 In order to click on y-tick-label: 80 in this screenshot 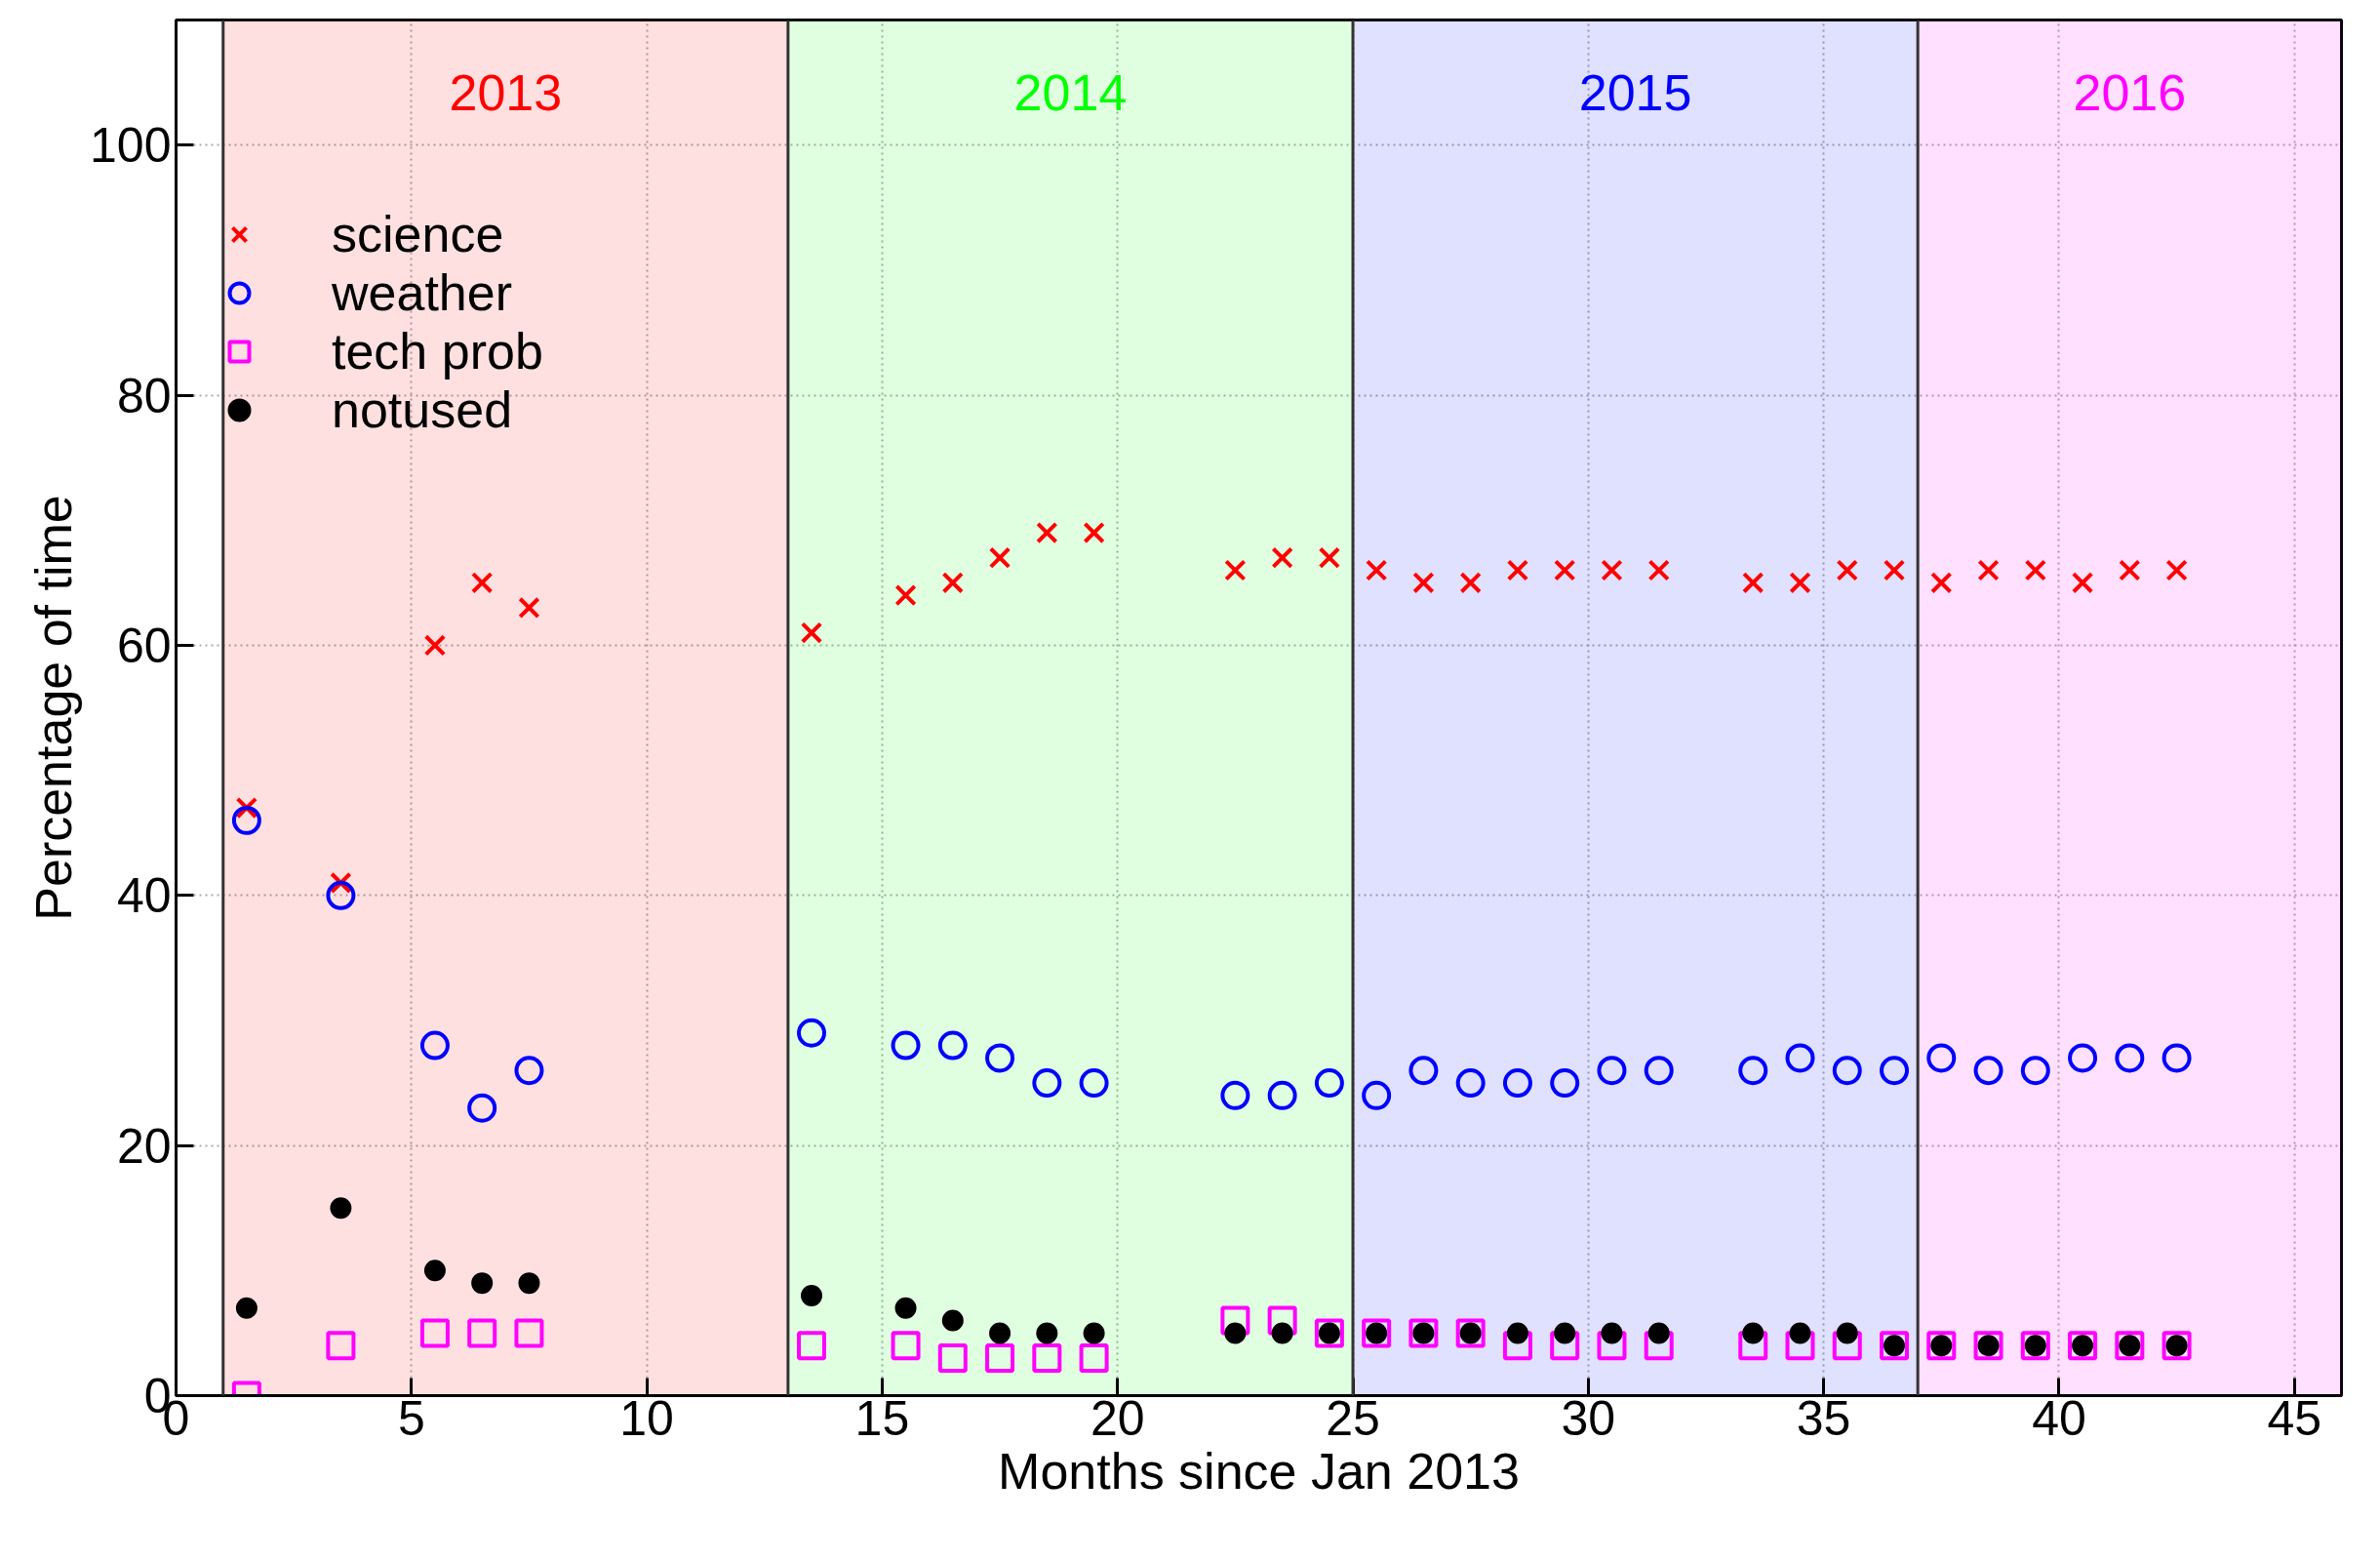, I will do `click(144, 395)`.